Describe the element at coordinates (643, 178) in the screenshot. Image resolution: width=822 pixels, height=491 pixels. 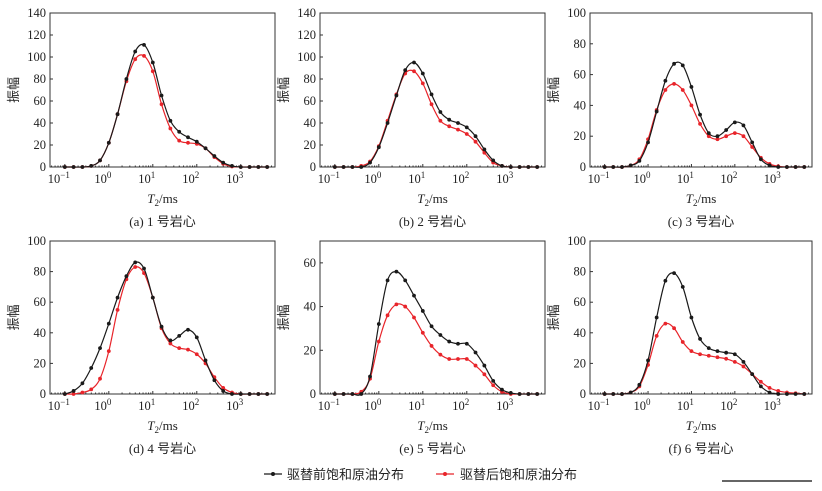
I see `x-tick-label: 10⁰` at that location.